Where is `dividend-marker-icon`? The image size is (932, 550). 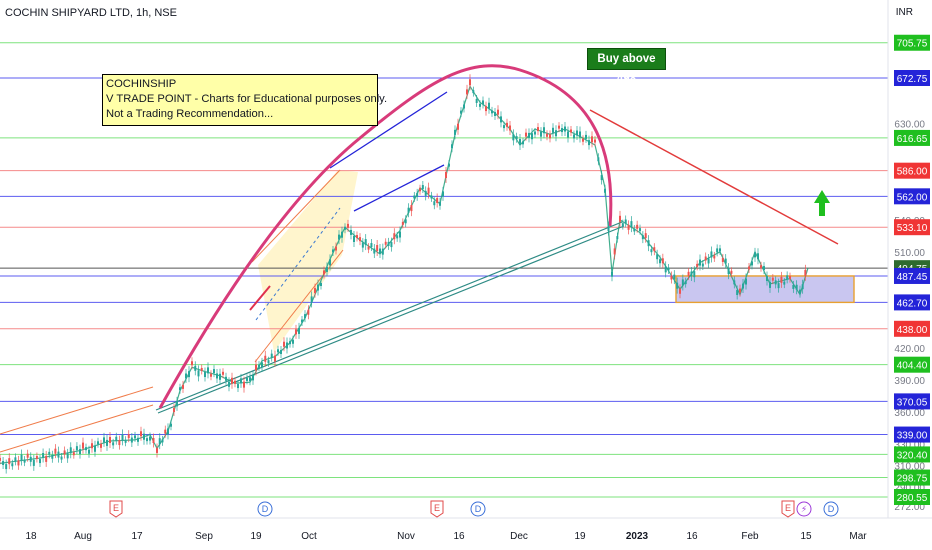 dividend-marker-icon is located at coordinates (265, 509).